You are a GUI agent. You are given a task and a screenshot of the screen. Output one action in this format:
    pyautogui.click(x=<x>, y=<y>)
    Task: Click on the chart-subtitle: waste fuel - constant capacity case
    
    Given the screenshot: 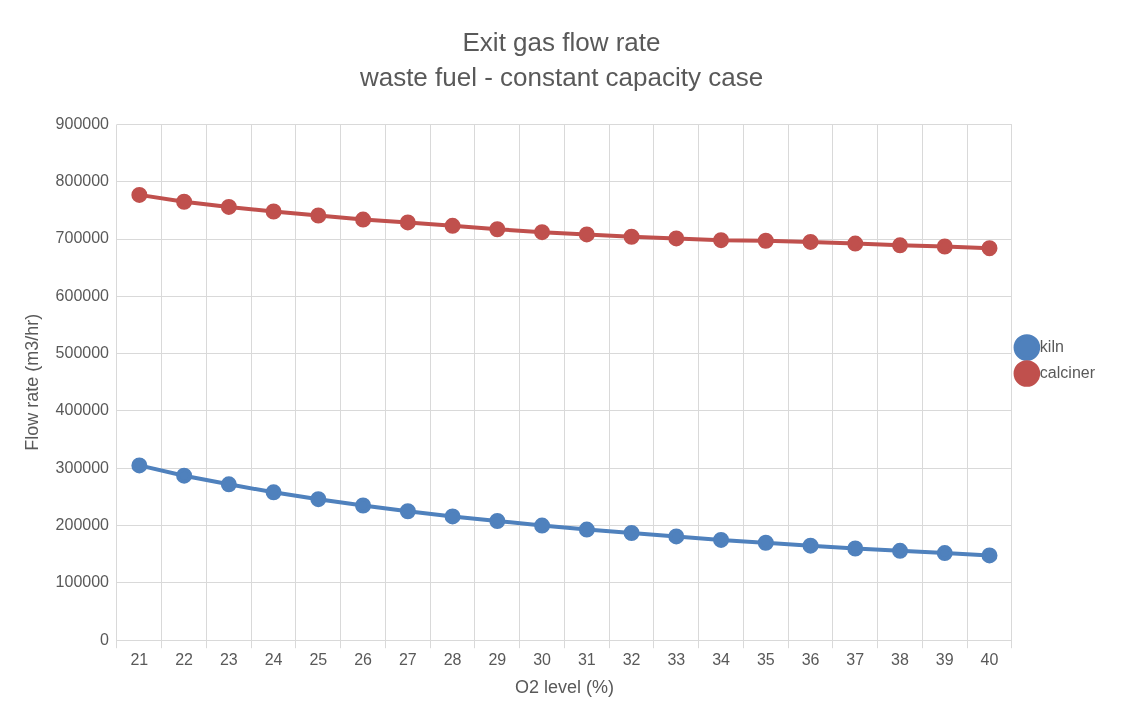 What is the action you would take?
    pyautogui.click(x=561, y=76)
    